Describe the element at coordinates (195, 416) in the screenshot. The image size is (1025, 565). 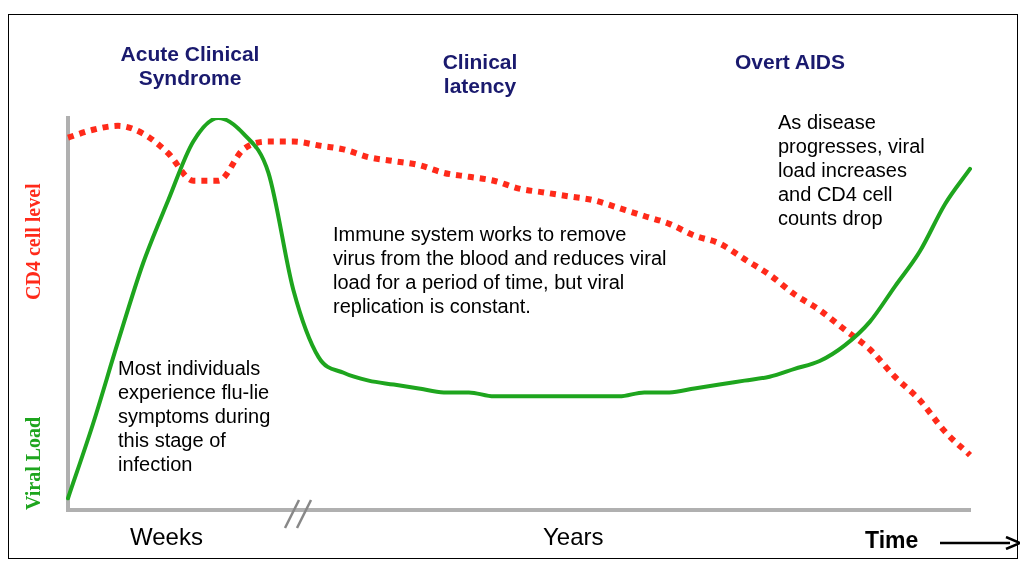
I see `annotation: Most individuals experience flu-lie symptoms during this stage of infection` at that location.